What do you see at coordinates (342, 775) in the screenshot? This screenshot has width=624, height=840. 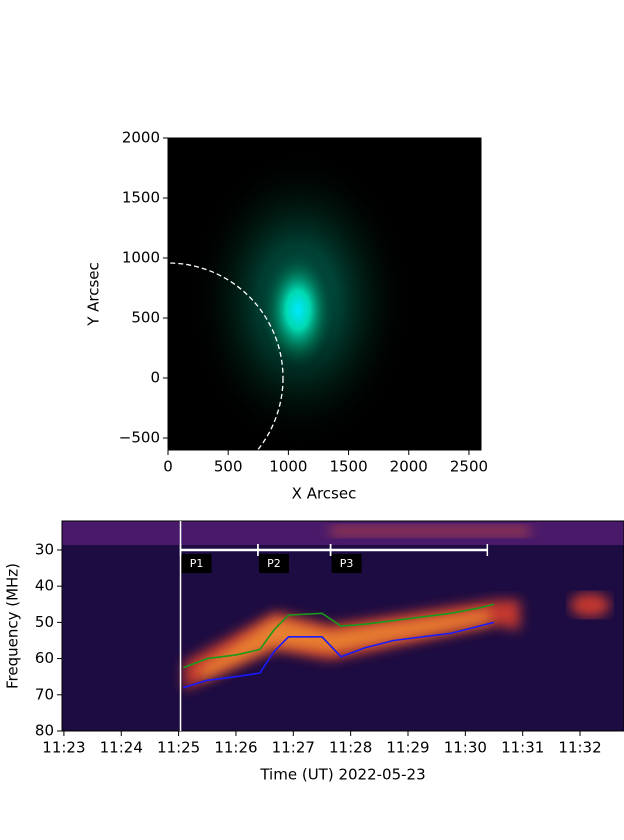 I see `x-axis-label: Time (UT) 2022-05-23` at bounding box center [342, 775].